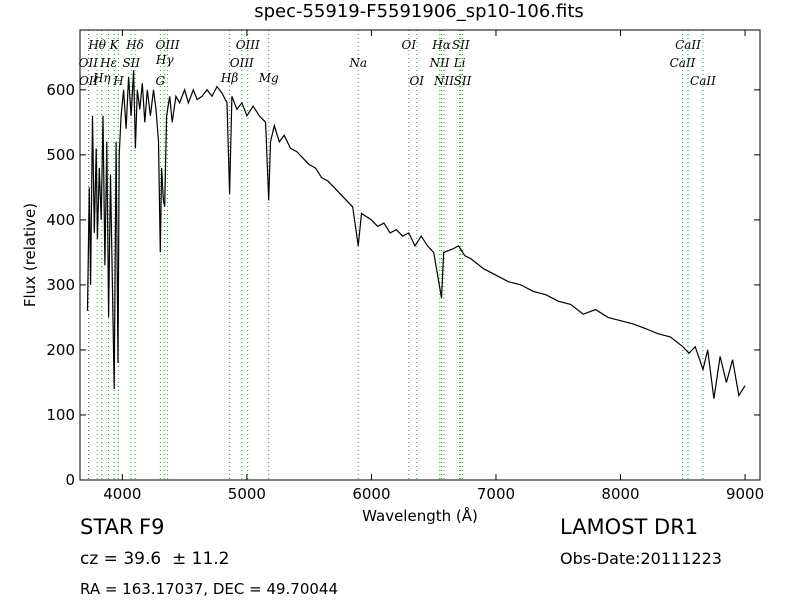 The image size is (800, 600). Describe the element at coordinates (151, 527) in the screenshot. I see `subclass: F9` at that location.